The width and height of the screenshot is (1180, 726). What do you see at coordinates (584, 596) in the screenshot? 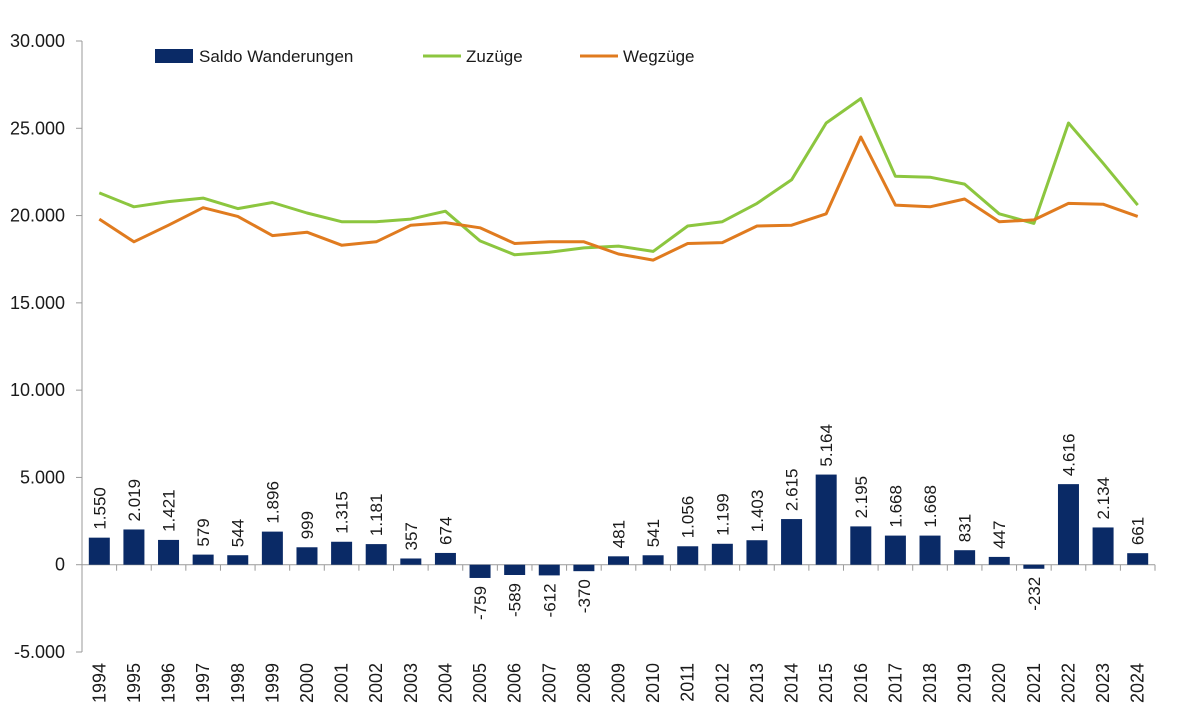
I see `data-label: -370` at bounding box center [584, 596].